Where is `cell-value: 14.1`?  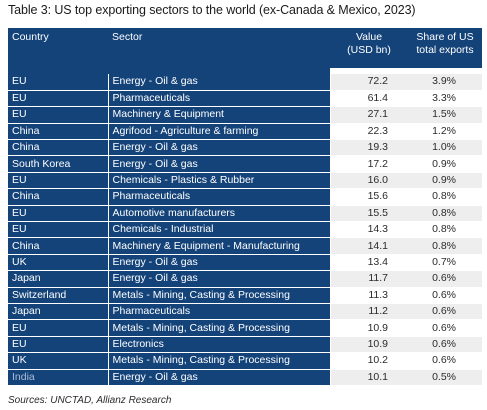 cell-value: 14.1 is located at coordinates (369, 246).